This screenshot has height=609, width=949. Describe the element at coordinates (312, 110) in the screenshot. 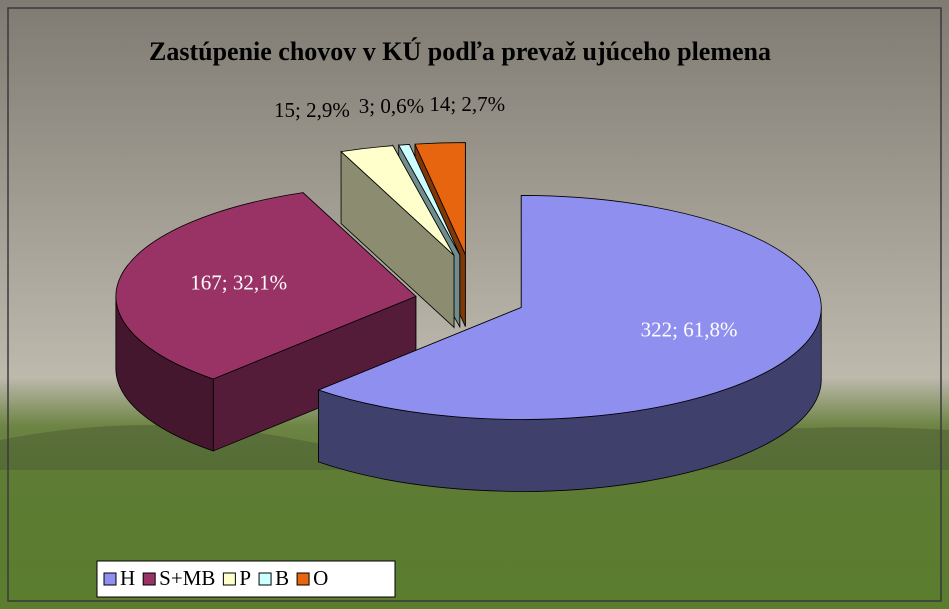

I see `data-label: 15; 2,9%` at that location.